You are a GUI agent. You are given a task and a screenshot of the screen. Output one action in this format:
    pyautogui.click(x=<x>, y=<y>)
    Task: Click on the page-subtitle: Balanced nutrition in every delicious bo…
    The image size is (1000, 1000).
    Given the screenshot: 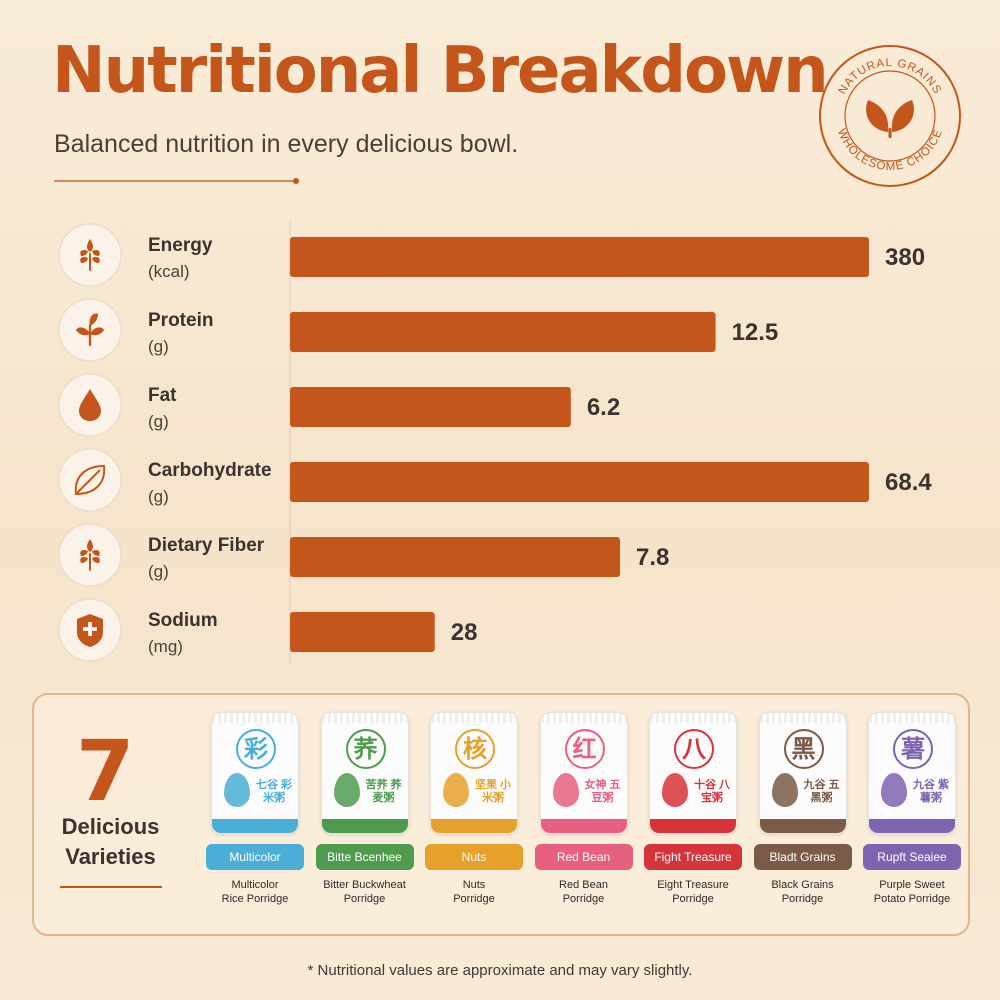 What is the action you would take?
    pyautogui.click(x=286, y=144)
    